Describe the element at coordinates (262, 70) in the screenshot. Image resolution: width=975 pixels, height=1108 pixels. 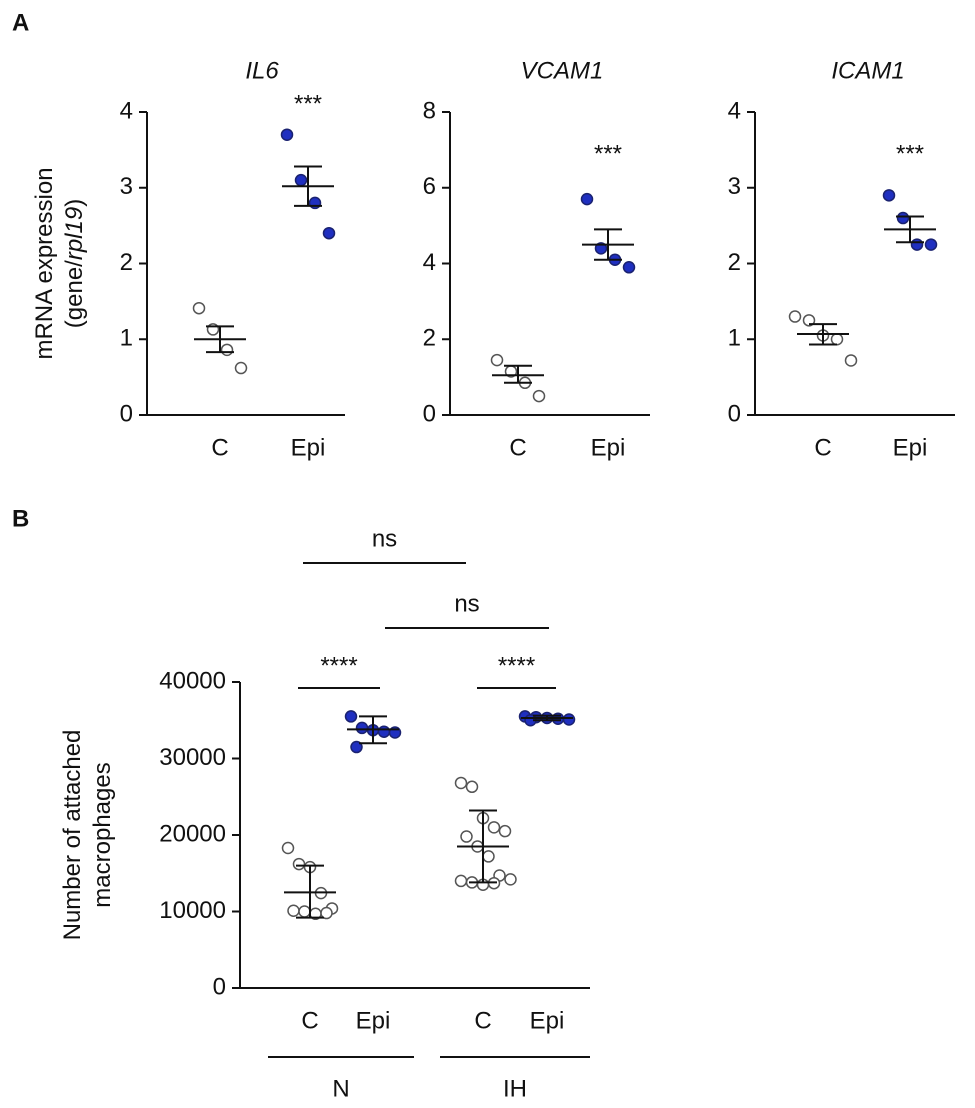
I see `chart-title: IL6` at that location.